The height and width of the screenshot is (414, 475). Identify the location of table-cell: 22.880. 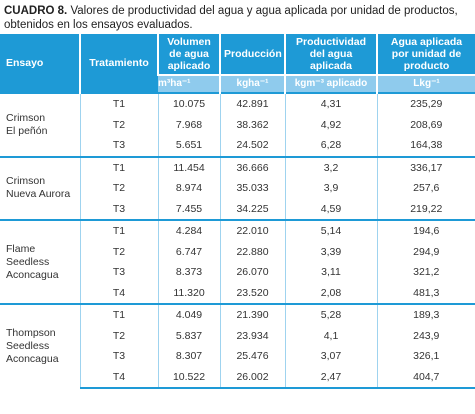
(252, 251).